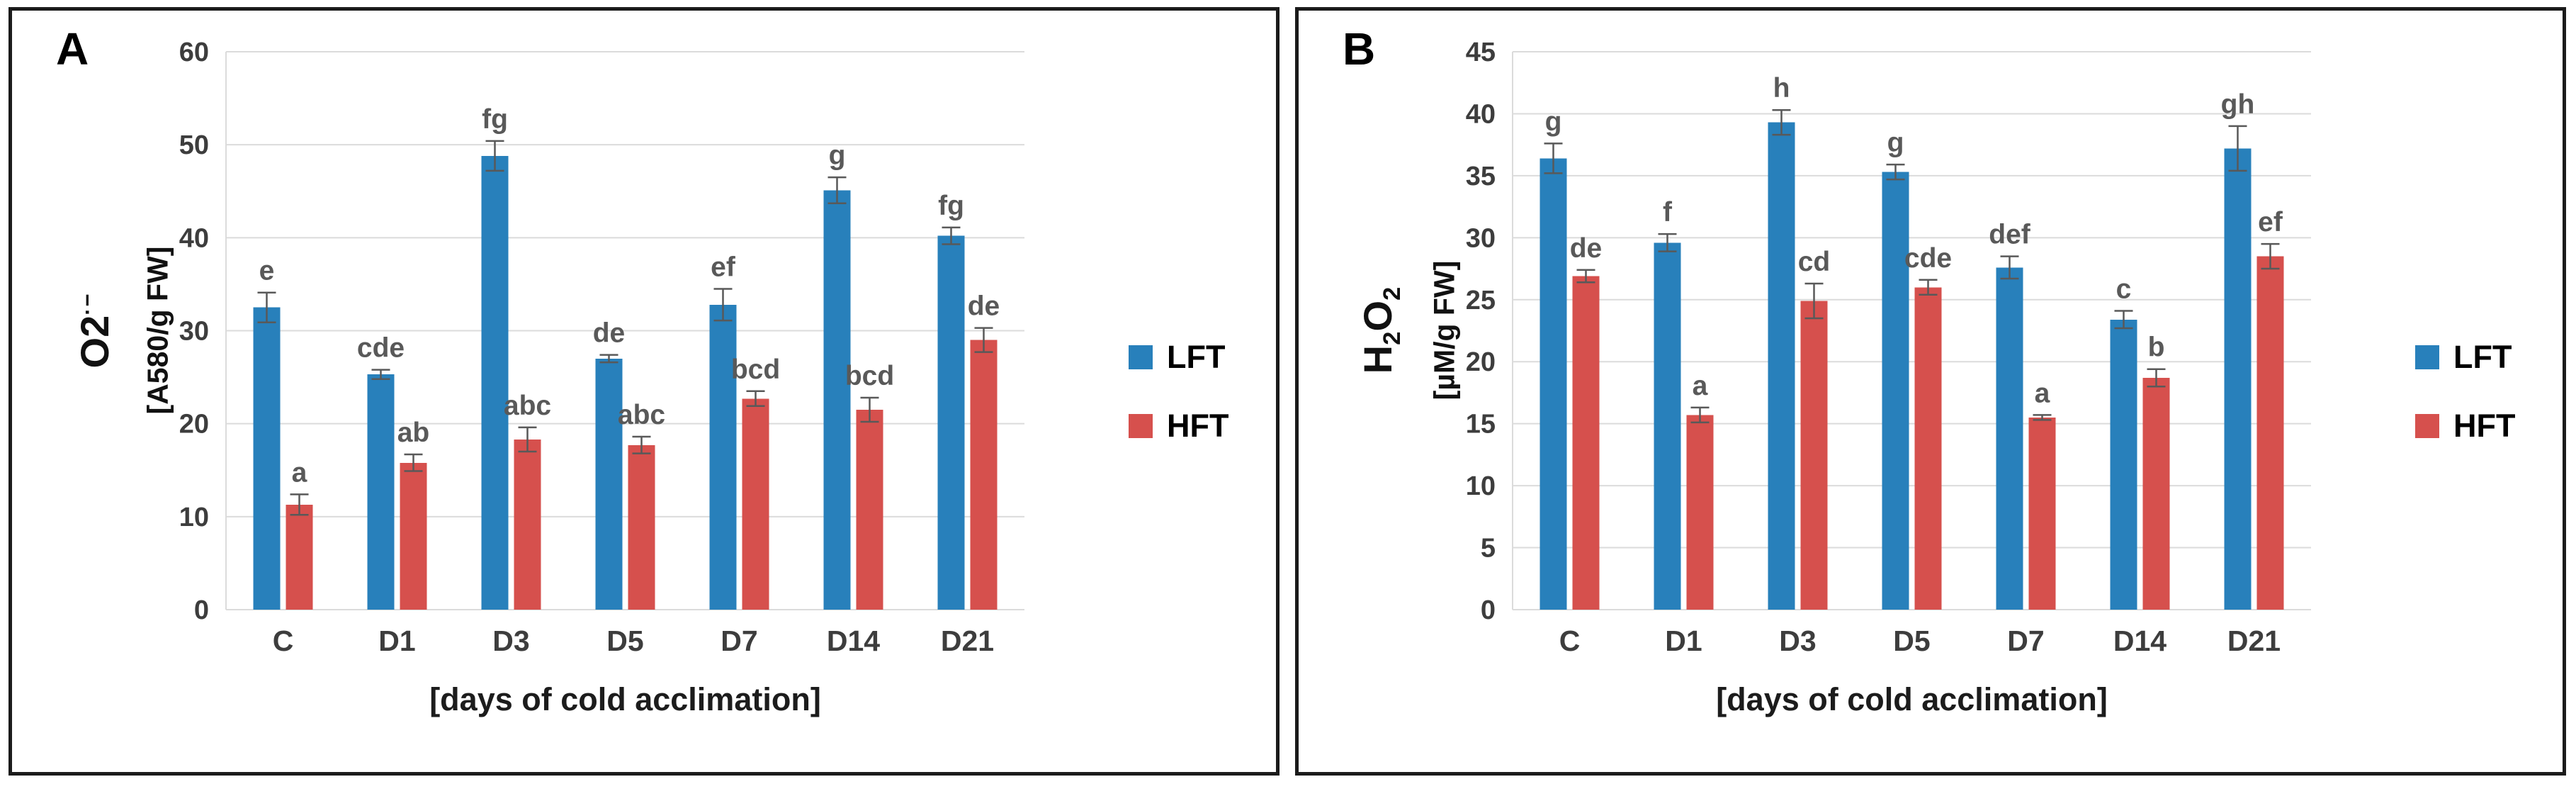 This screenshot has width=2576, height=789. What do you see at coordinates (2238, 104) in the screenshot?
I see `significance-letter: gh` at bounding box center [2238, 104].